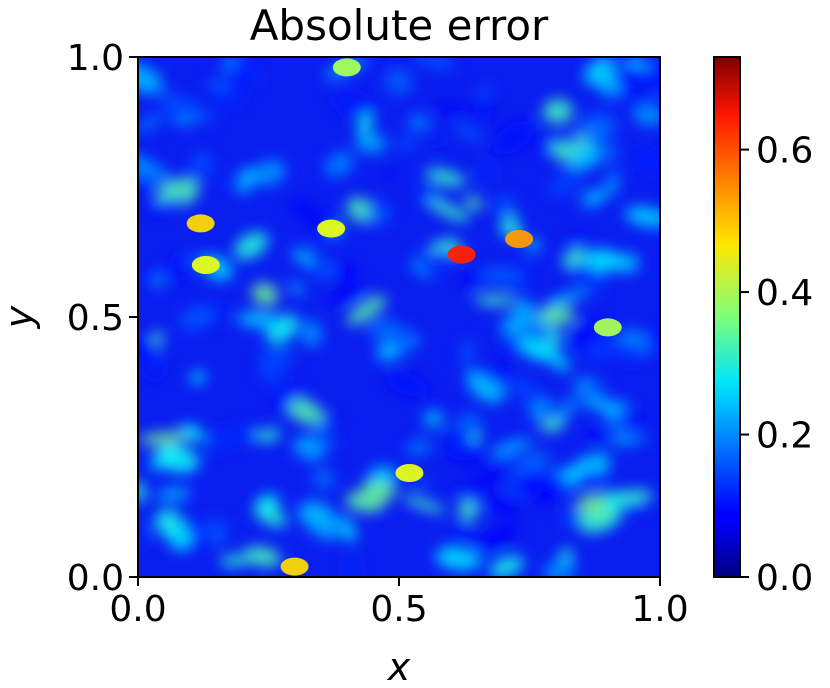 This screenshot has height=688, width=830. Describe the element at coordinates (102, 318) in the screenshot. I see `y-axis: 0.0 0.5 1.0` at that location.